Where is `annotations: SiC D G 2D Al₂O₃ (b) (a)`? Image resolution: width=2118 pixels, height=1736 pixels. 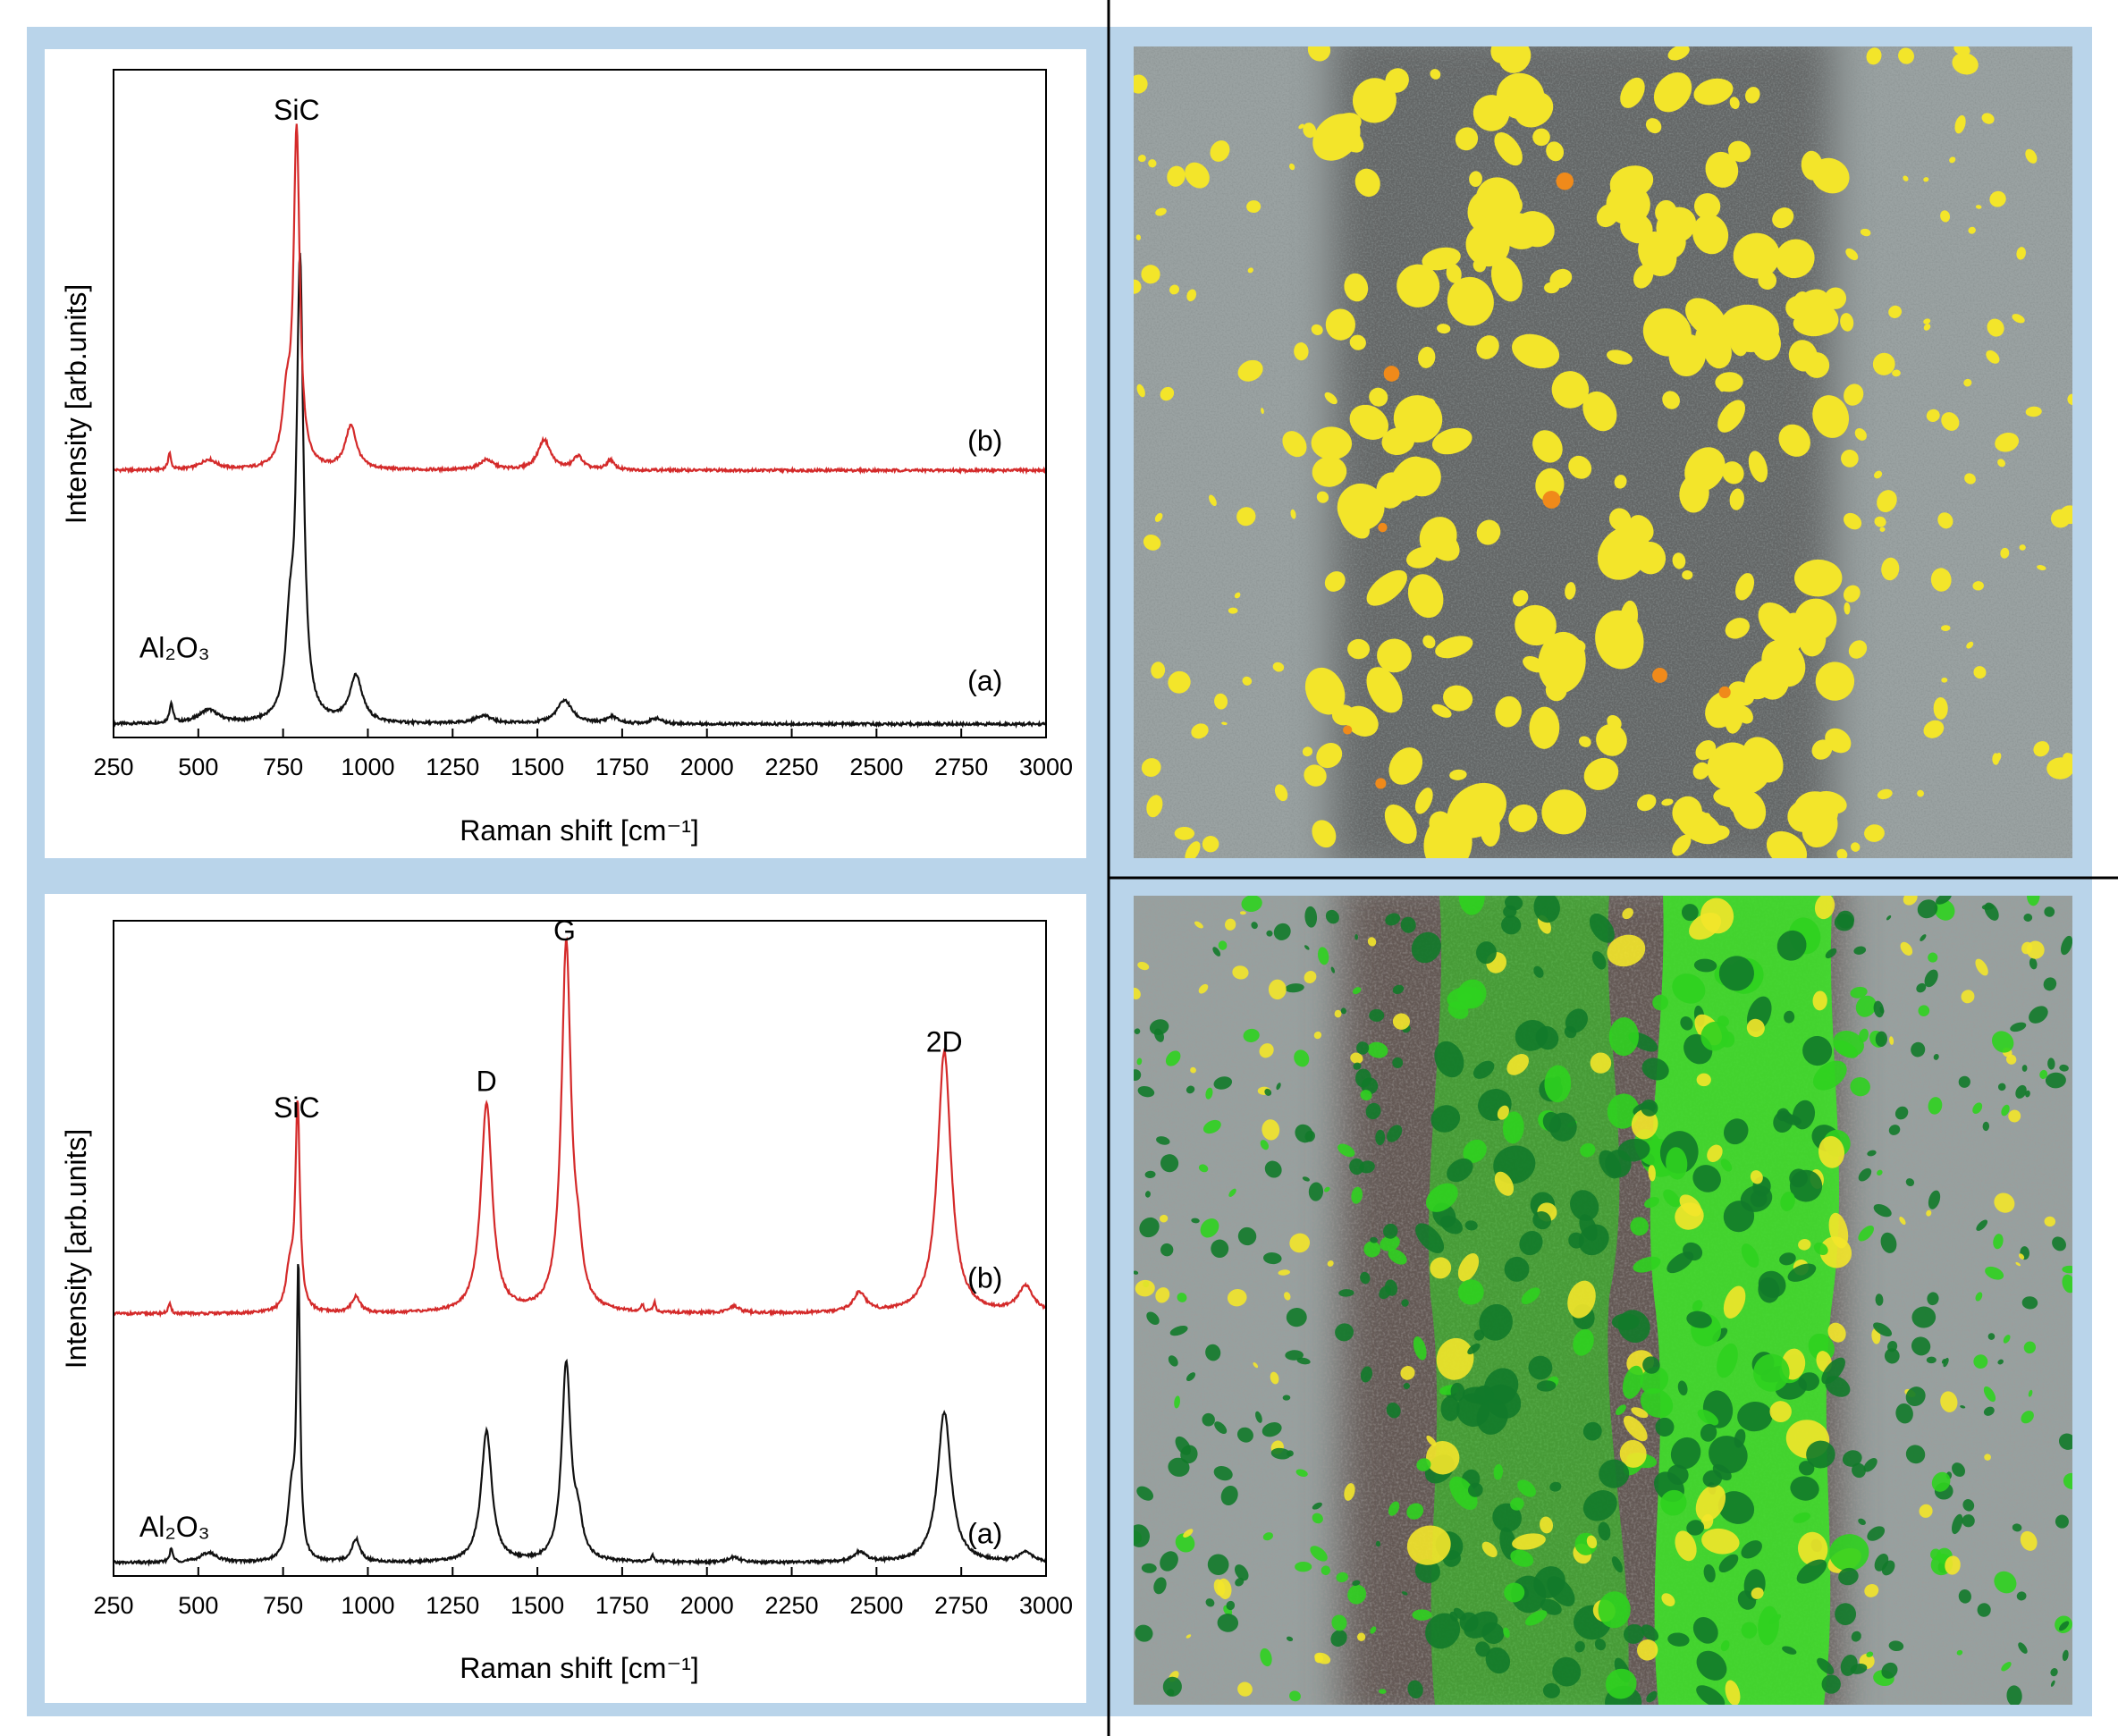
annotations: SiC D G 2D Al₂O₃ (b) (a) is located at coordinates (570, 1231).